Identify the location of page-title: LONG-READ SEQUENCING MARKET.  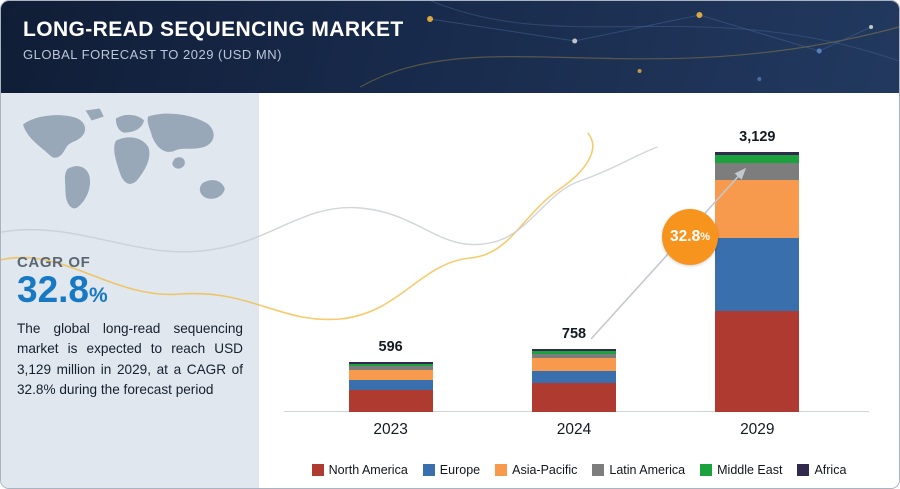
(213, 29).